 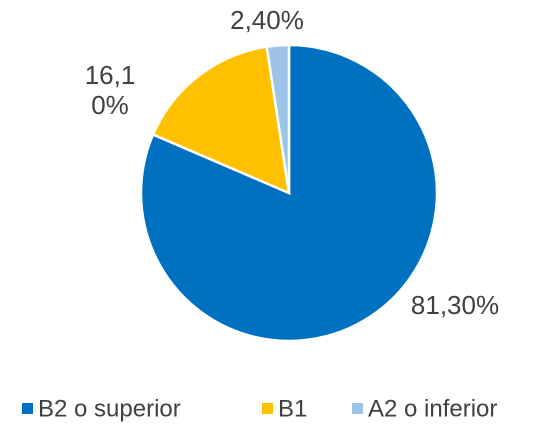 What do you see at coordinates (455, 305) in the screenshot?
I see `data-label: 81,30%` at bounding box center [455, 305].